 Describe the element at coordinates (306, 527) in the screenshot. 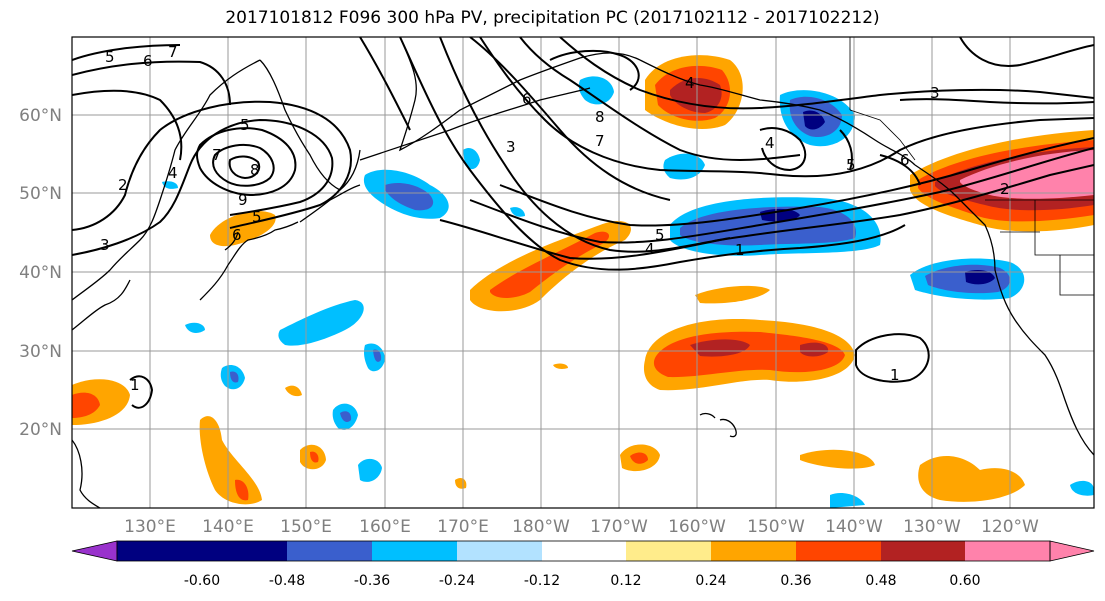

I see `lon-label: 150°E` at that location.